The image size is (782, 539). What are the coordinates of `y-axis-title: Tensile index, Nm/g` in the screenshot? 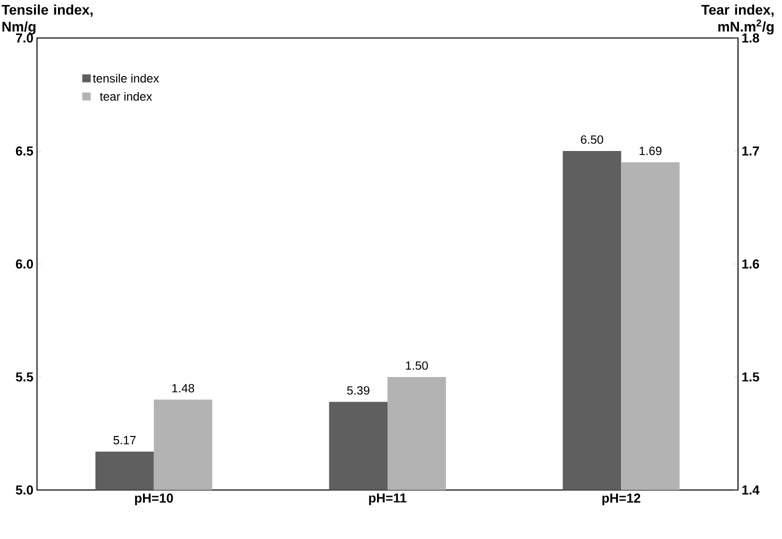 It's located at (47, 19).